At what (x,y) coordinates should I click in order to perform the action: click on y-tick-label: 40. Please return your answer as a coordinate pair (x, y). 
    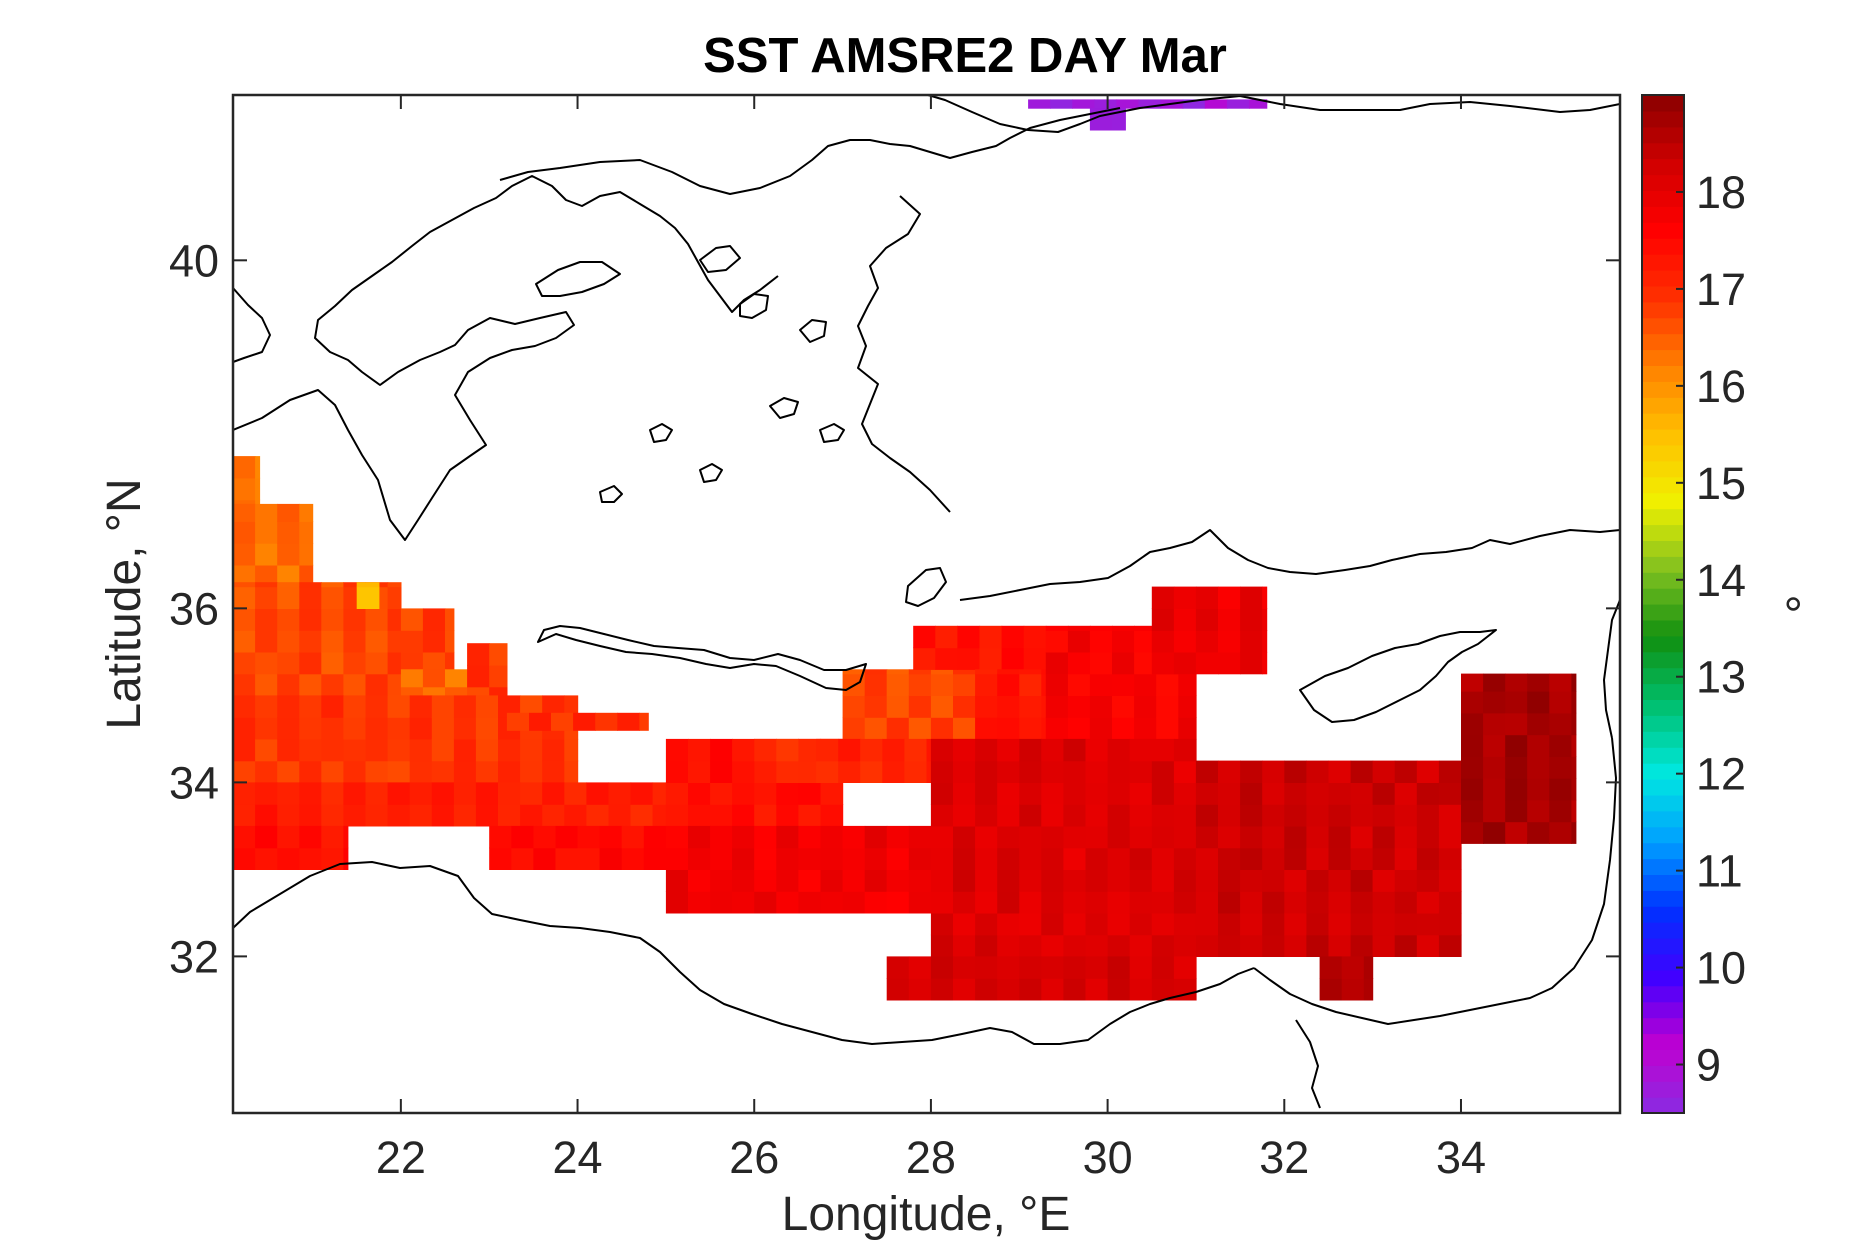
    Looking at the image, I should click on (194, 260).